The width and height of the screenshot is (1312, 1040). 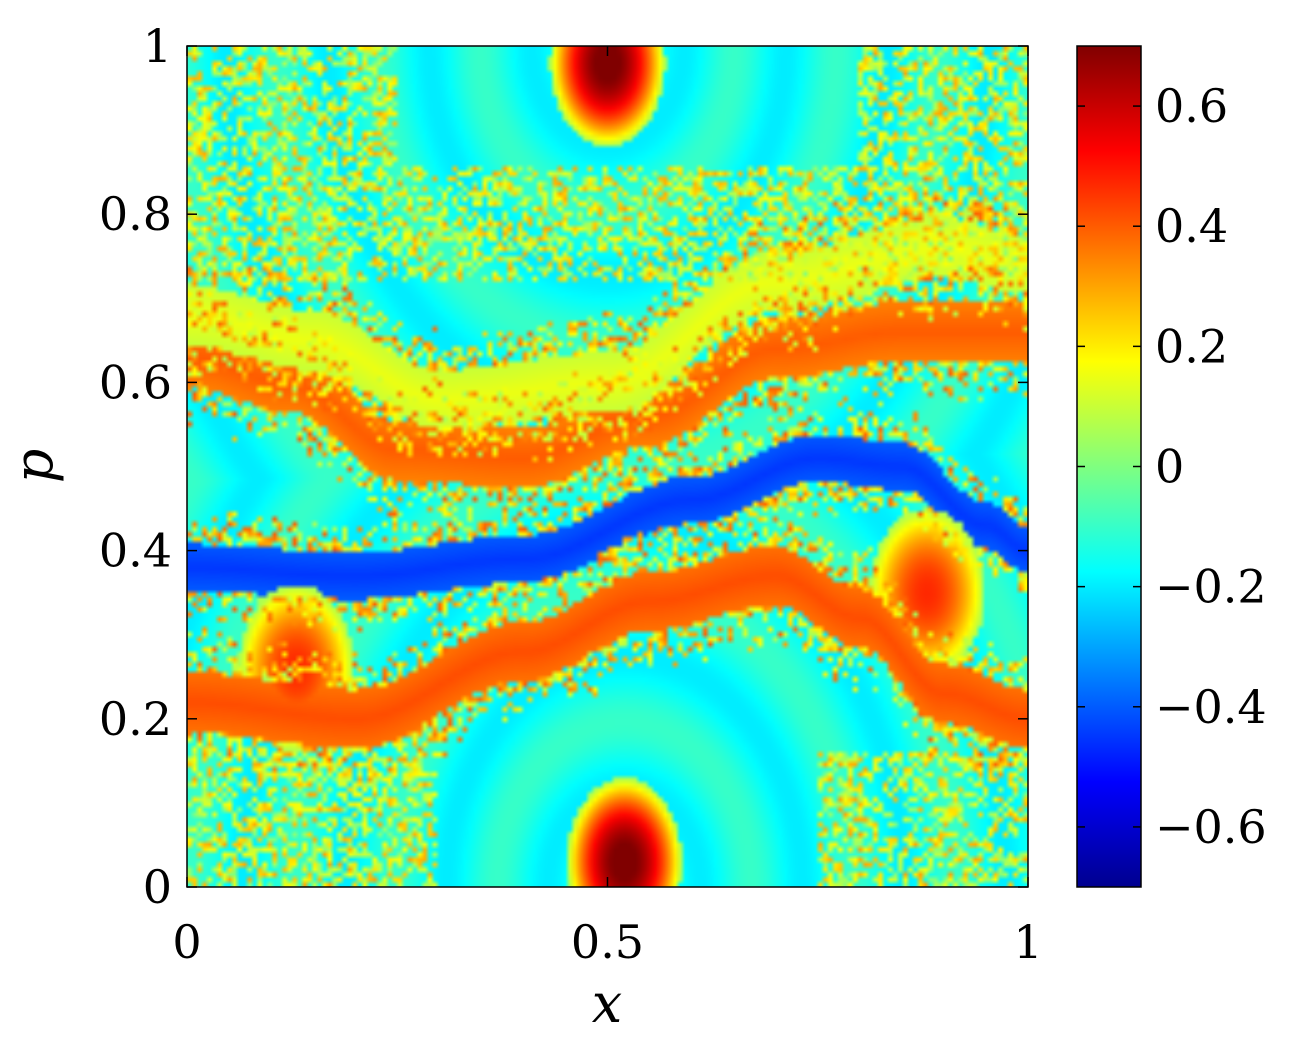 I want to click on x-axis-label: x, so click(x=607, y=1003).